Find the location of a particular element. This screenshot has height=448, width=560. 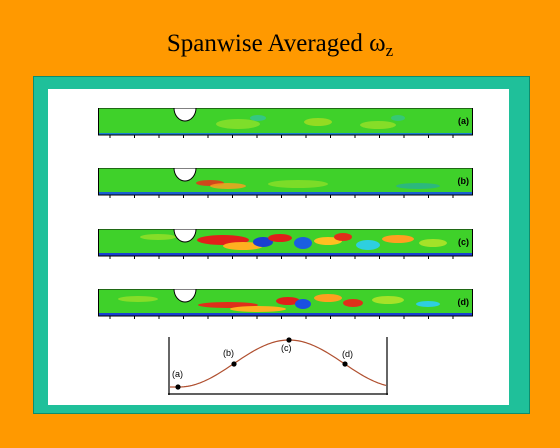

strip-label-b: (b) is located at coordinates (463, 181).